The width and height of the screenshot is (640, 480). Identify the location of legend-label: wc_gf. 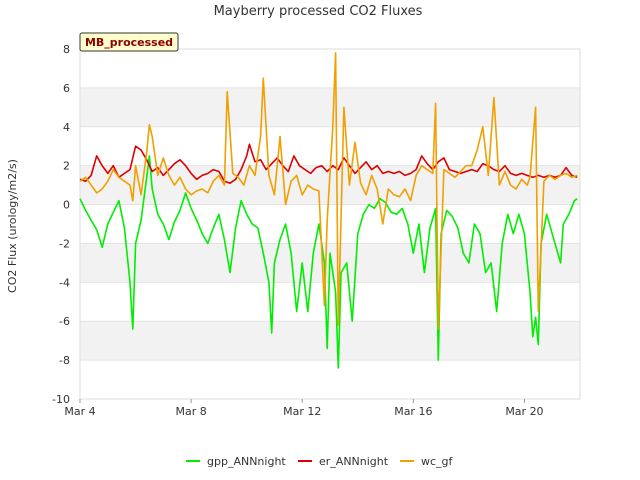
(437, 461).